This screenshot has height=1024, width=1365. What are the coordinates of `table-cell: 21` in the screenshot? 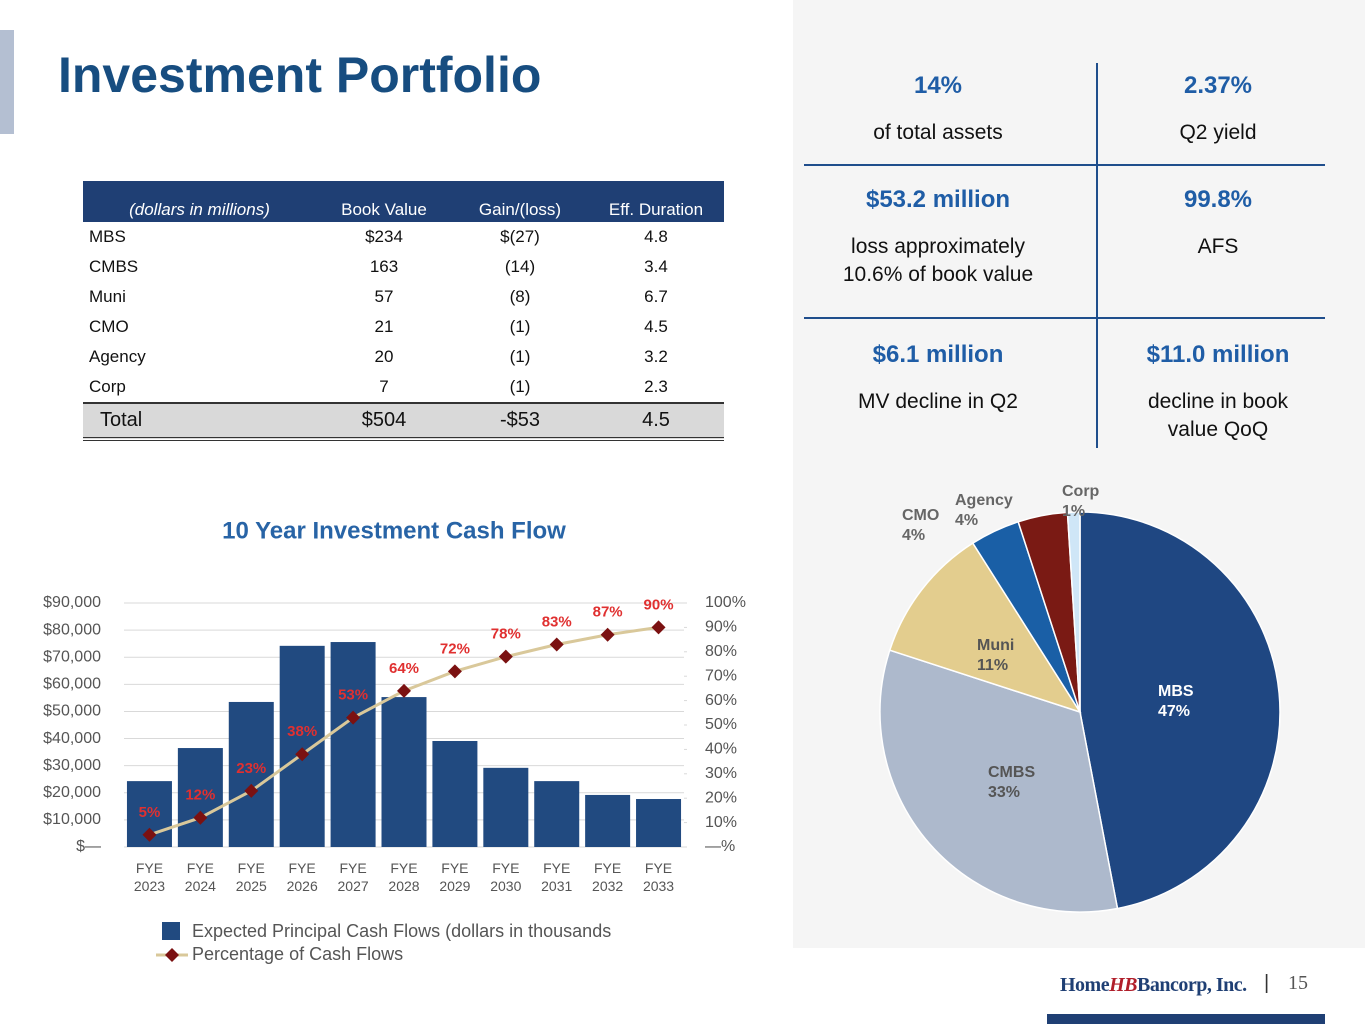 It's located at (384, 326).